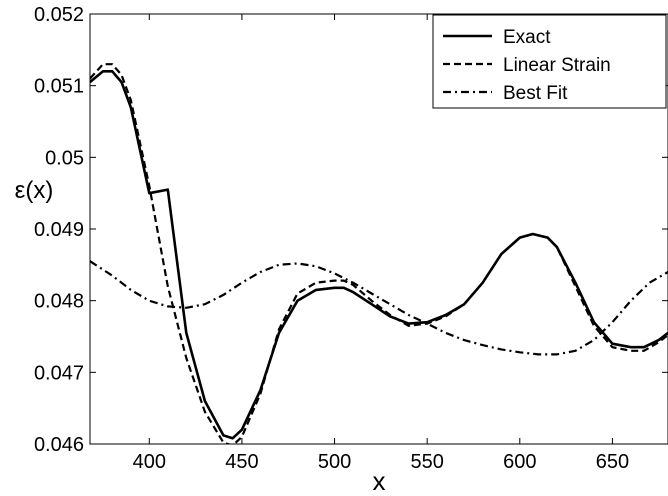 Image resolution: width=668 pixels, height=496 pixels. Describe the element at coordinates (59, 15) in the screenshot. I see `y-tick-label: 0.052` at that location.